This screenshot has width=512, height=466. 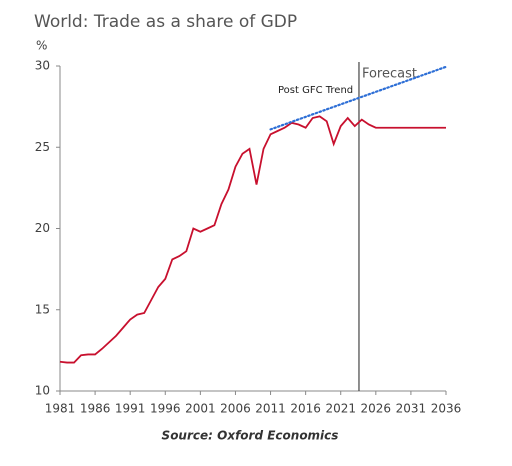 What do you see at coordinates (42, 391) in the screenshot?
I see `y-tick-label: 10` at bounding box center [42, 391].